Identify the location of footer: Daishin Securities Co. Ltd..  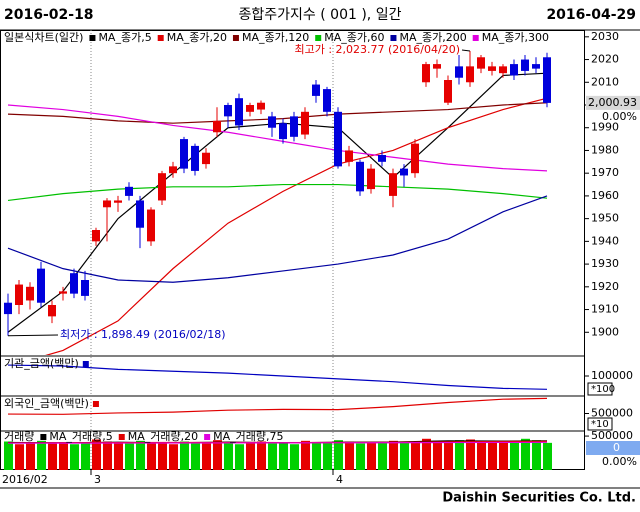
(539, 498).